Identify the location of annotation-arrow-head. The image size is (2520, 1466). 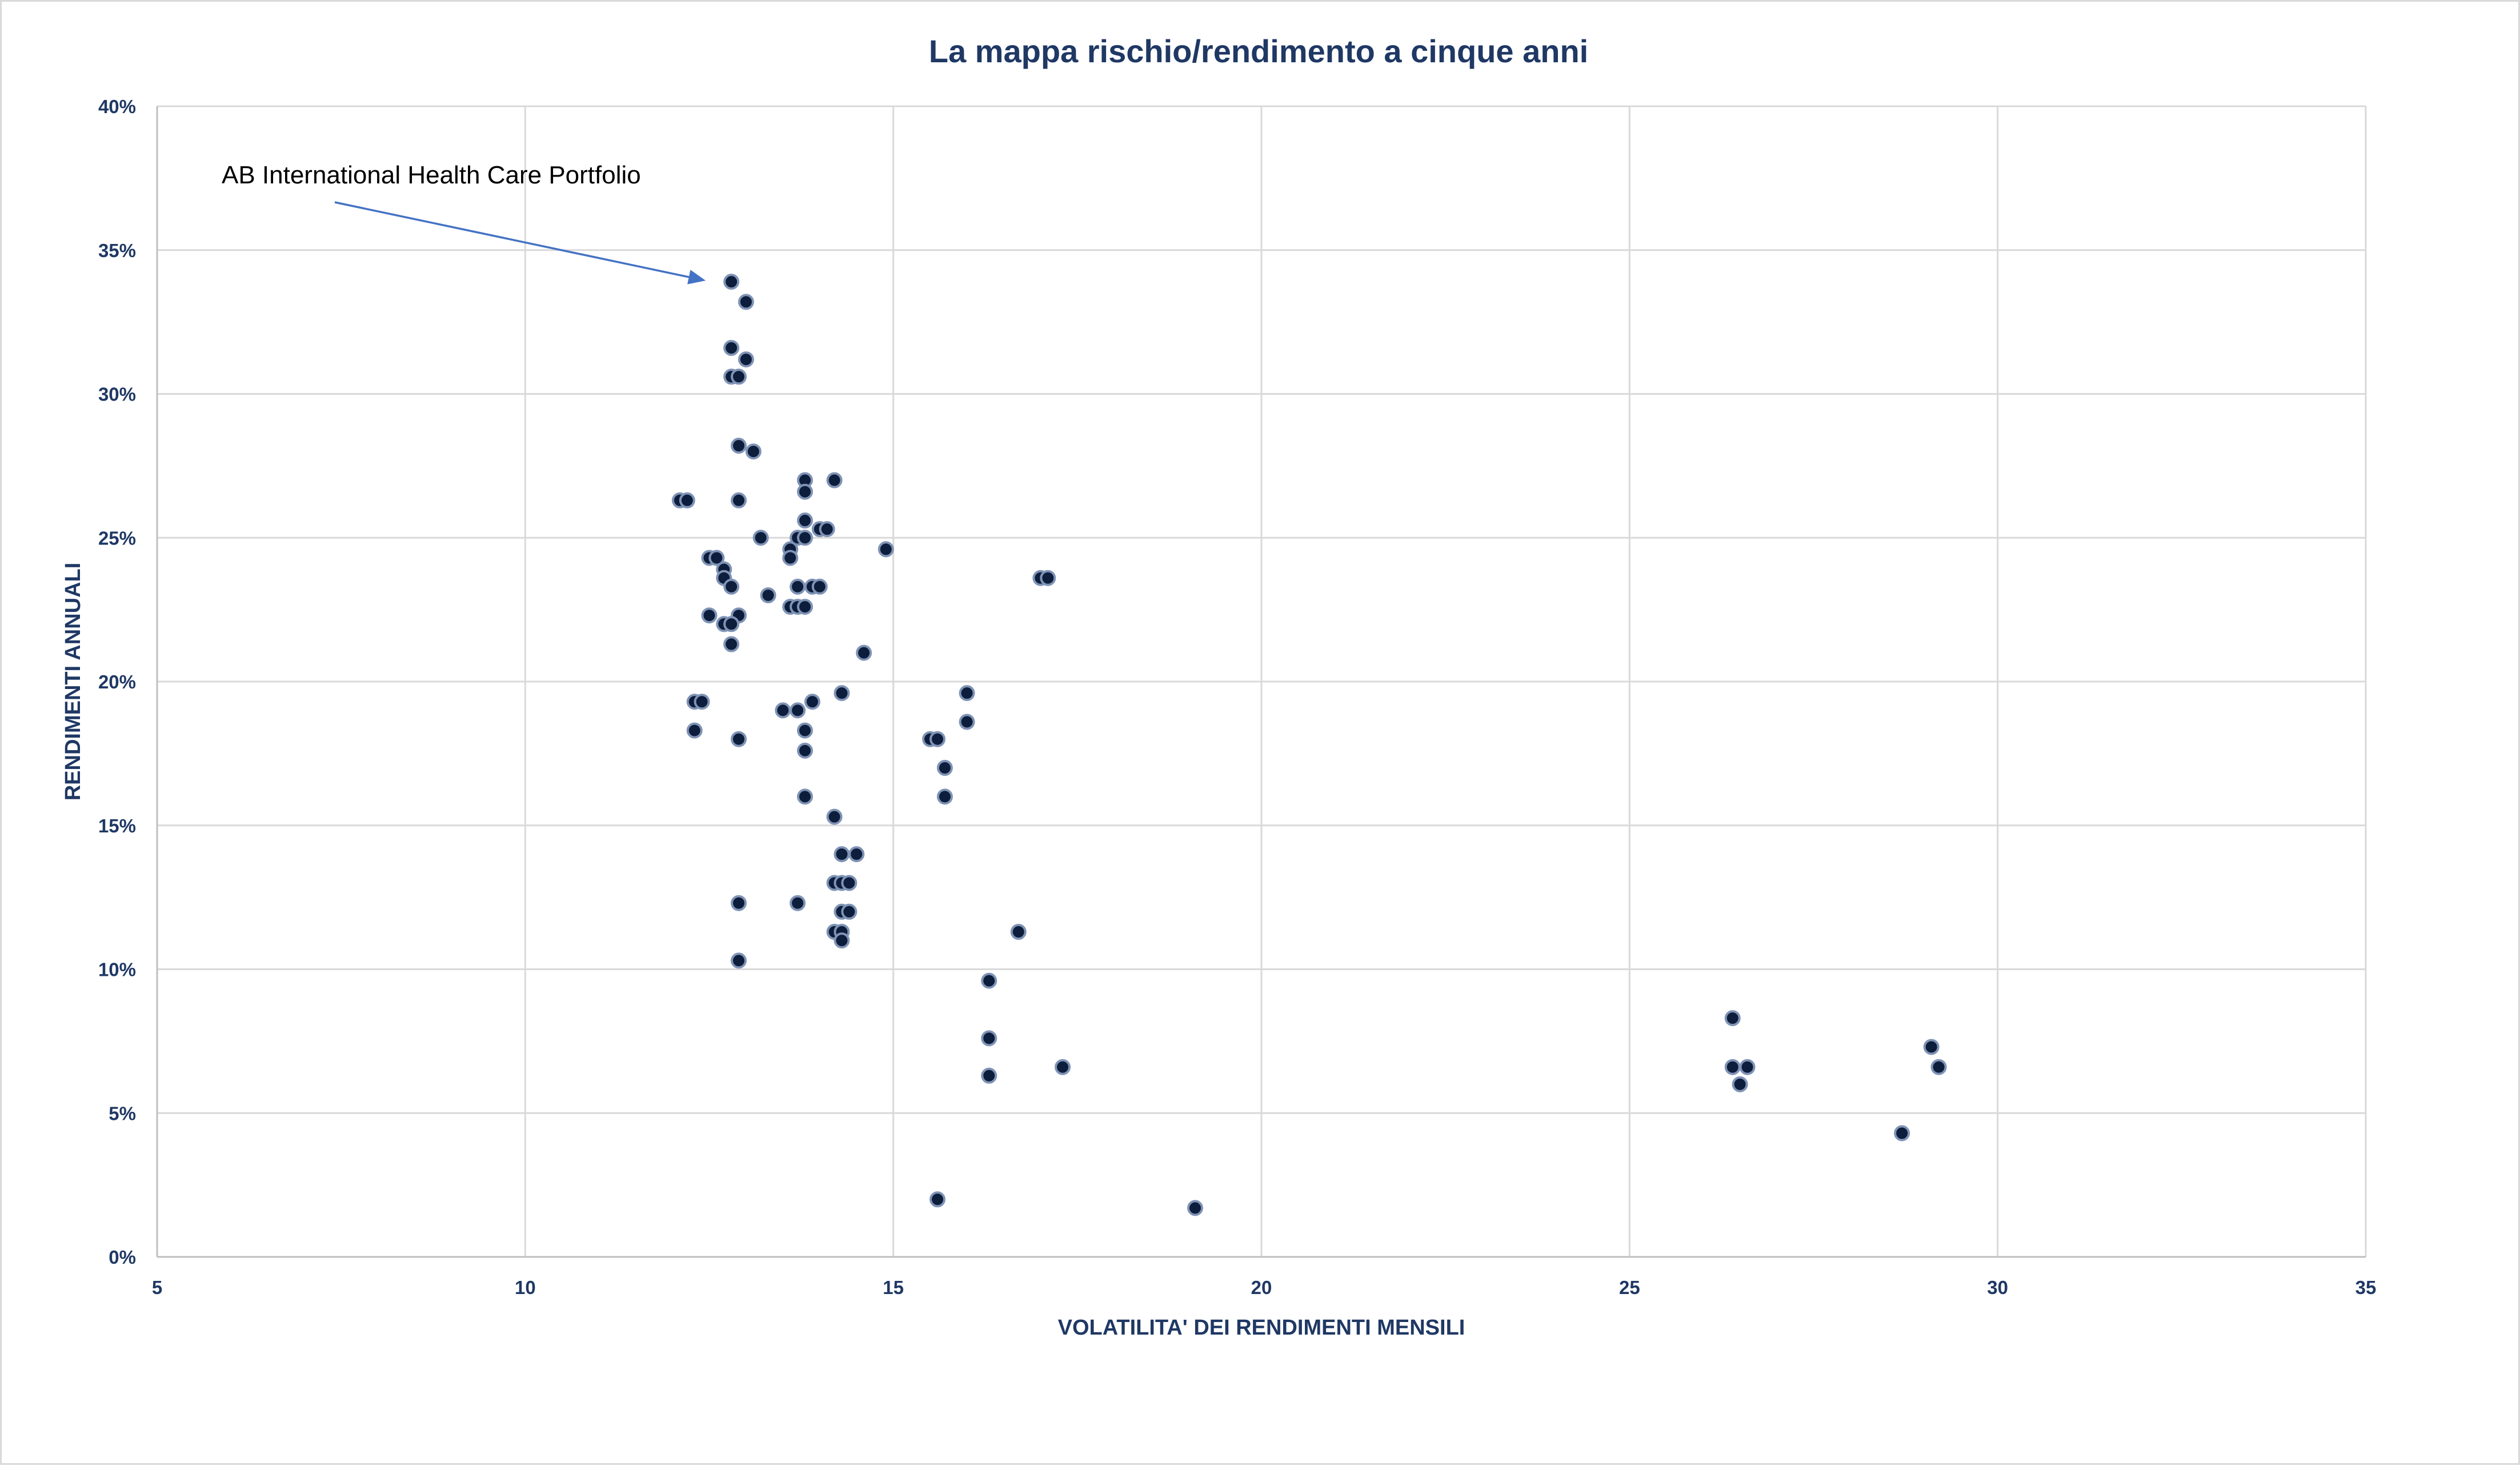
(696, 277).